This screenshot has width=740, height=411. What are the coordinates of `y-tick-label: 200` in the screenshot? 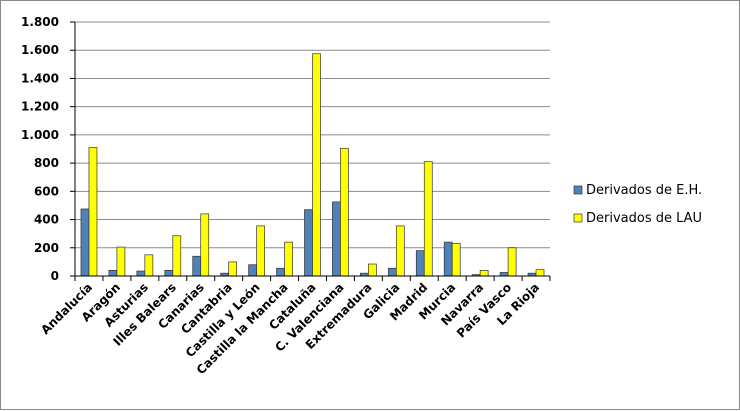 It's located at (46, 248).